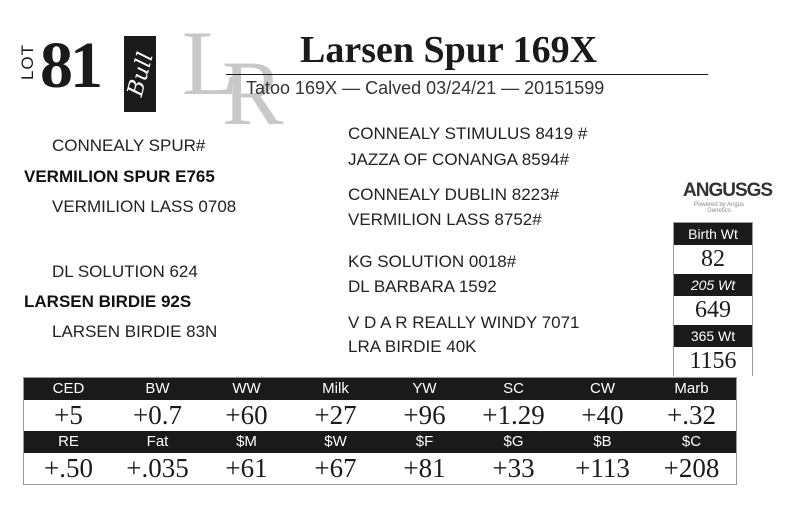  What do you see at coordinates (108, 301) in the screenshot?
I see `dam: LARSEN BIRDIE 92S` at bounding box center [108, 301].